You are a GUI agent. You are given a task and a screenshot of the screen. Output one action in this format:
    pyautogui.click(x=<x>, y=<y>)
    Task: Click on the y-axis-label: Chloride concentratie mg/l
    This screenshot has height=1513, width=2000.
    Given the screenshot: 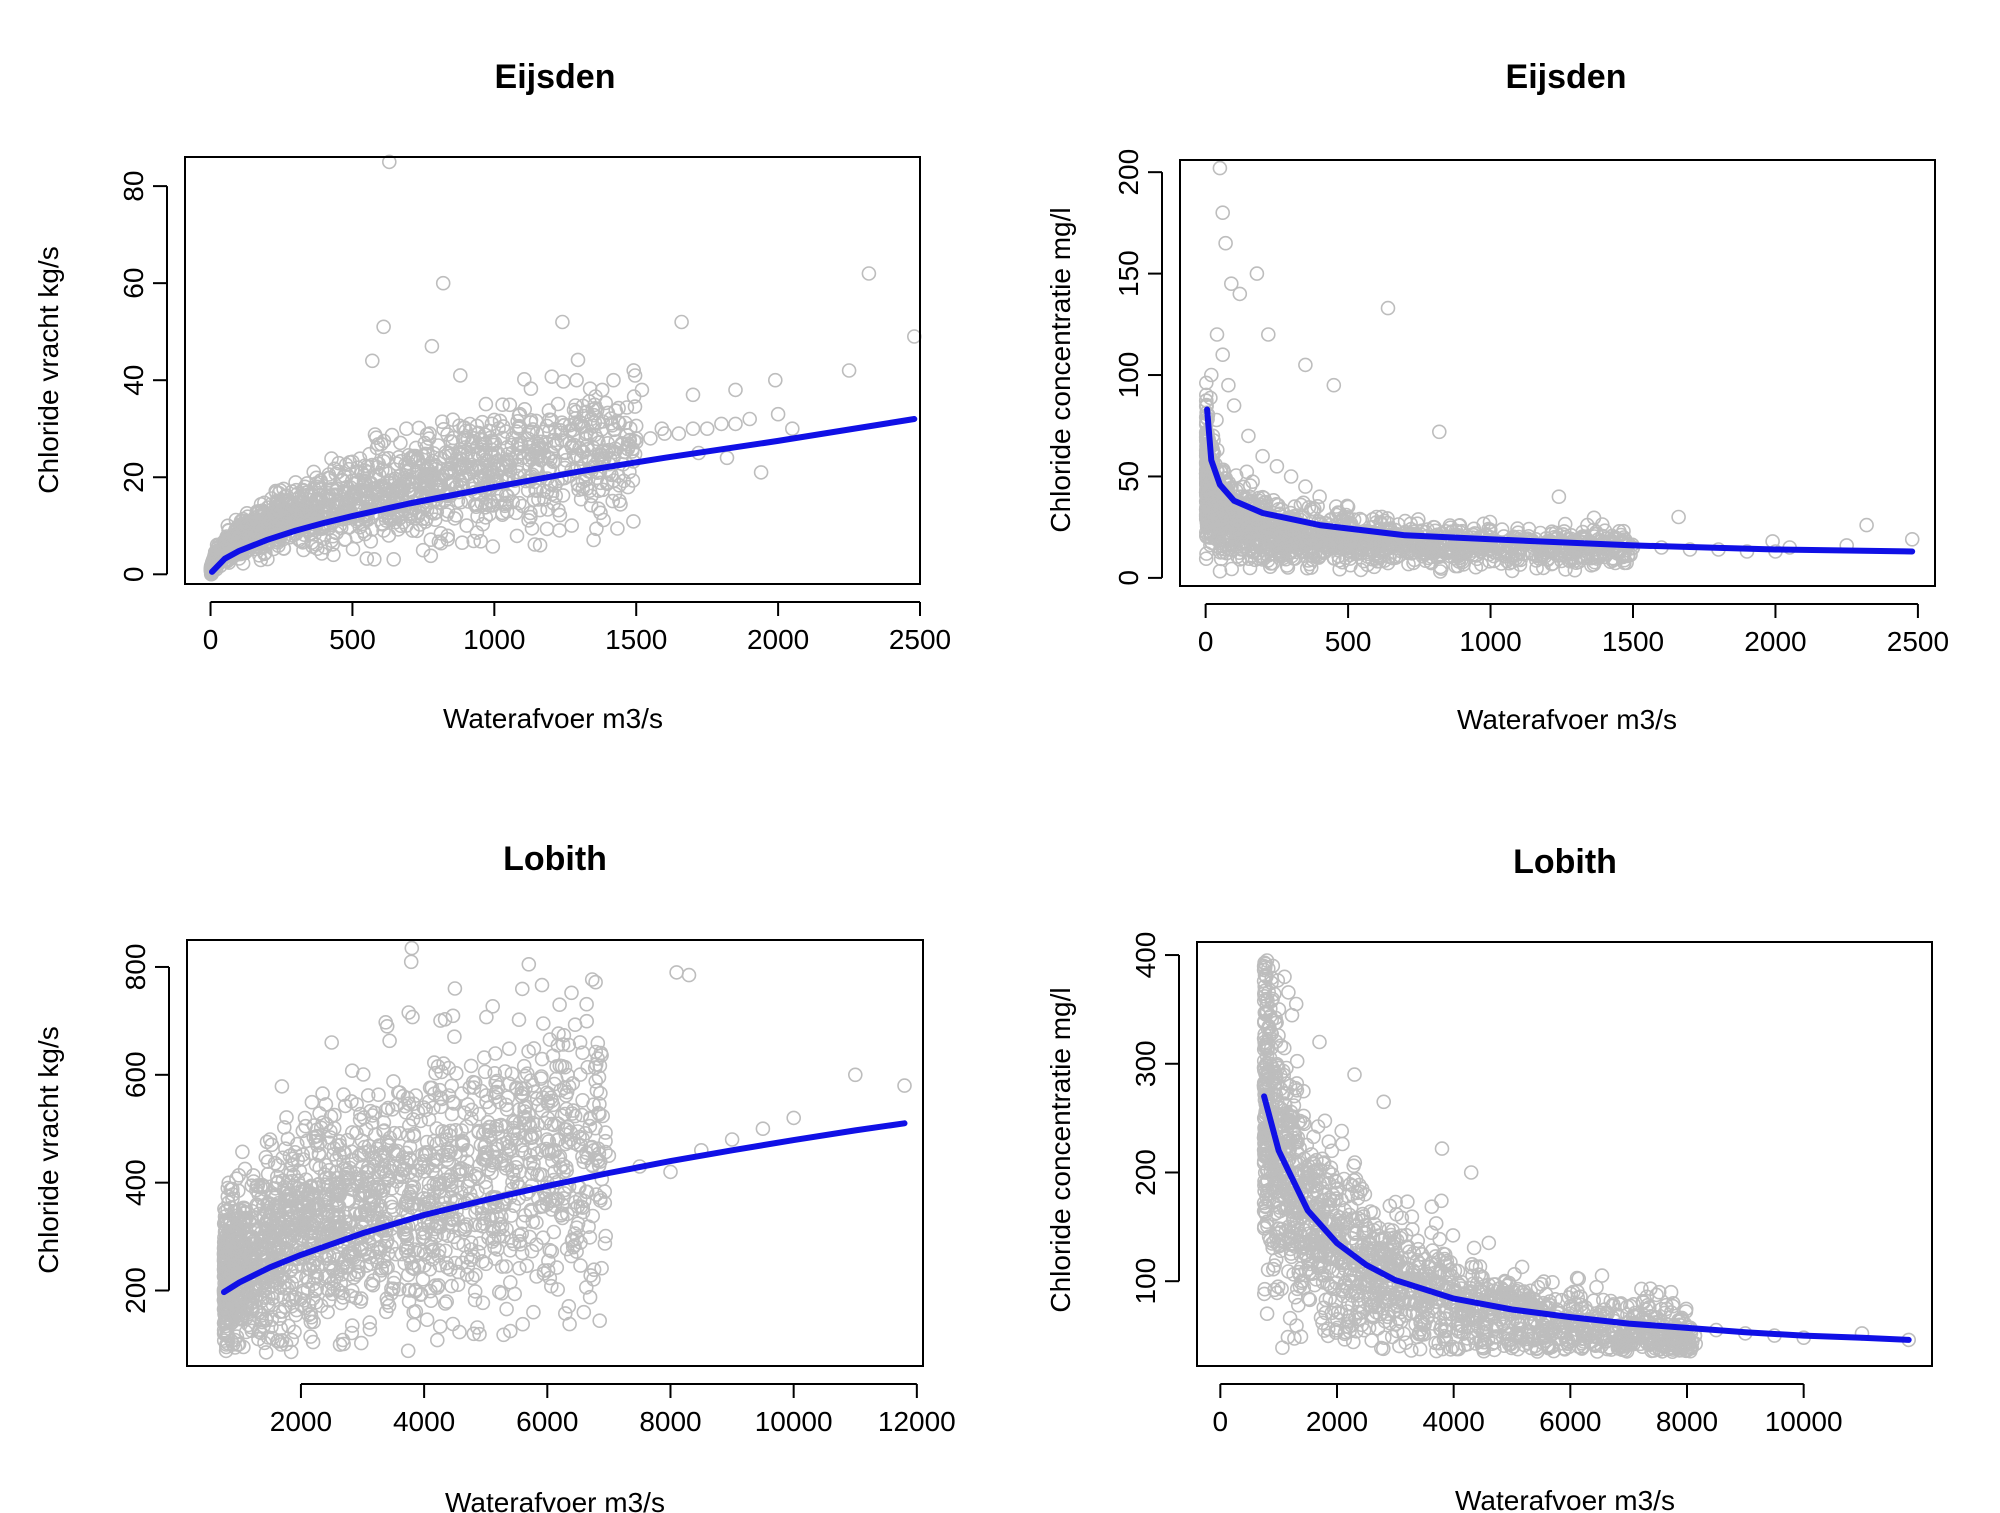 What is the action you would take?
    pyautogui.click(x=1060, y=369)
    